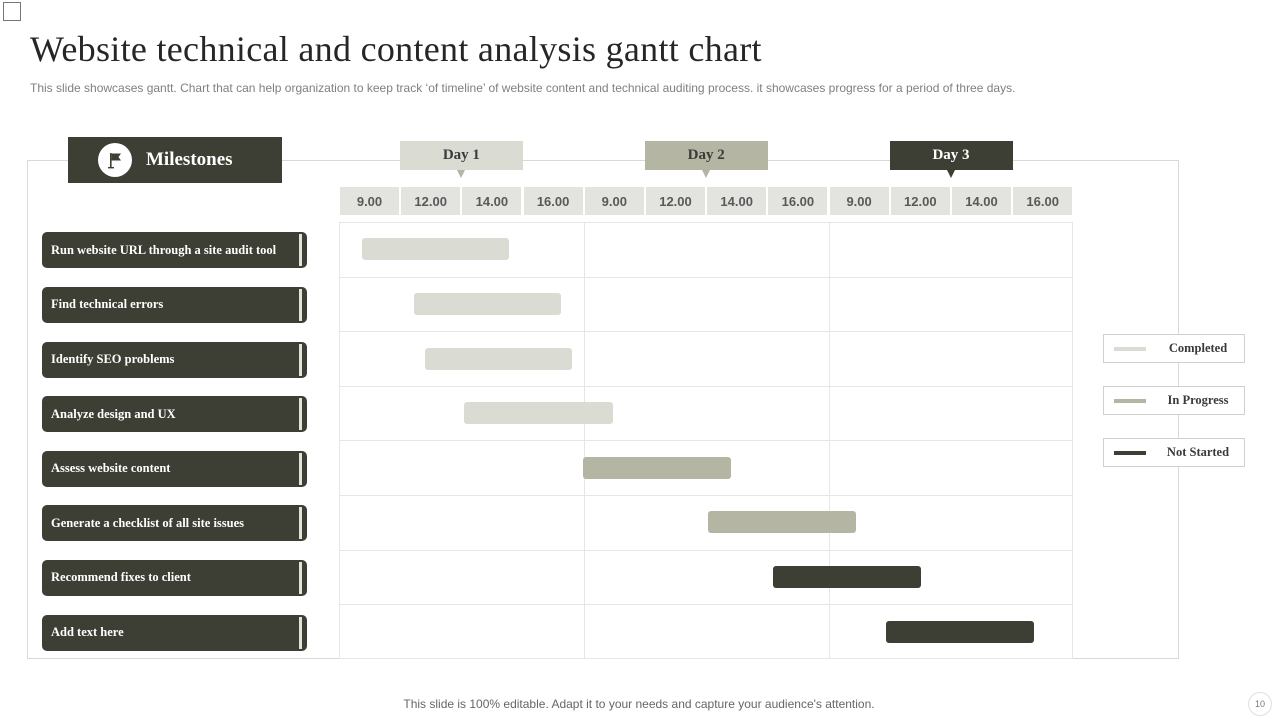  Describe the element at coordinates (115, 160) in the screenshot. I see `flag-icon` at that location.